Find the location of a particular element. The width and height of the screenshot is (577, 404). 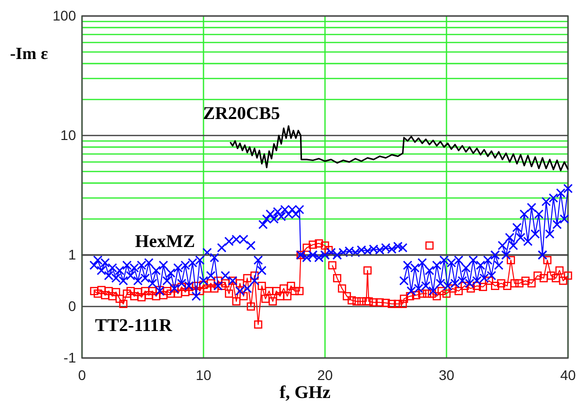

x-tick-label: 40 is located at coordinates (568, 374).